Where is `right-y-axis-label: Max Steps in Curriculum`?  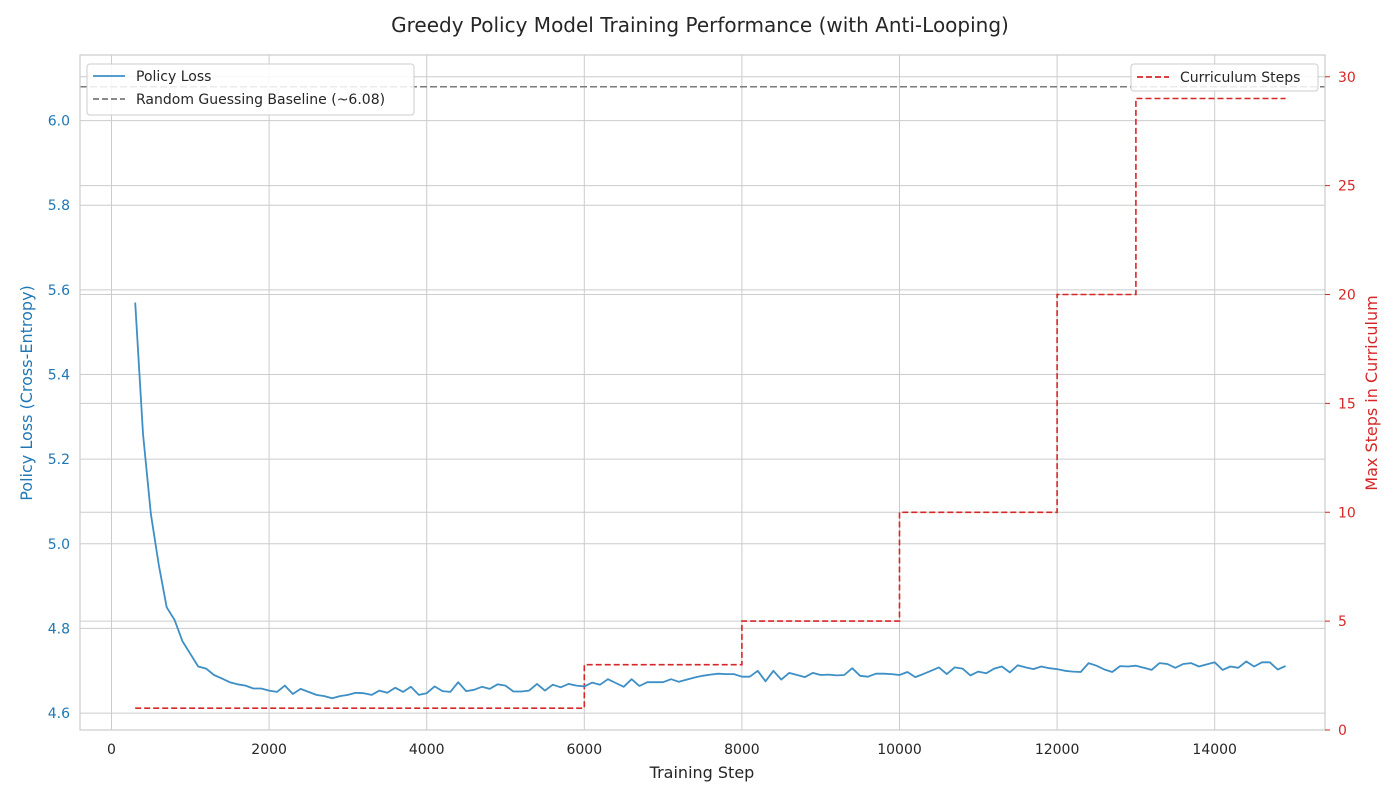
right-y-axis-label: Max Steps in Curriculum is located at coordinates (1371, 392).